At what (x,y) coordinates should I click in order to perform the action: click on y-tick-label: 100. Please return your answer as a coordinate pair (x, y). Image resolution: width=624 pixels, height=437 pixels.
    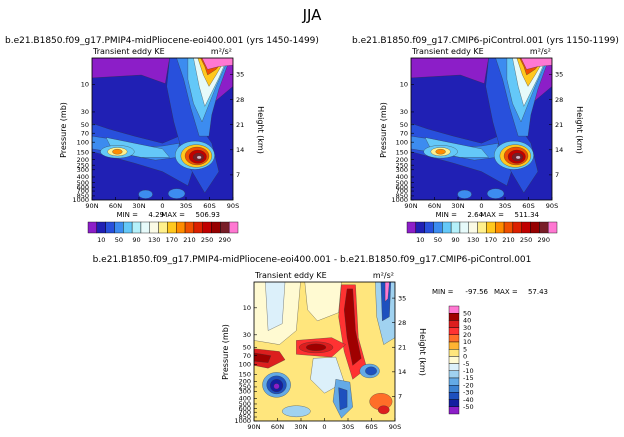
    Looking at the image, I should click on (245, 365).